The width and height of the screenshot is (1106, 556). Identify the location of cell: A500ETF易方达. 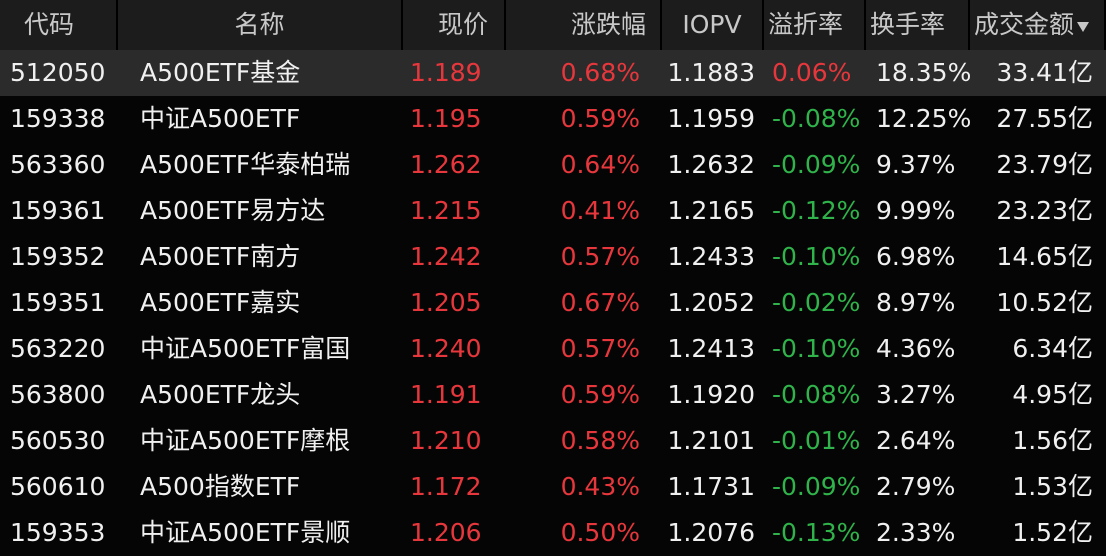
(233, 210).